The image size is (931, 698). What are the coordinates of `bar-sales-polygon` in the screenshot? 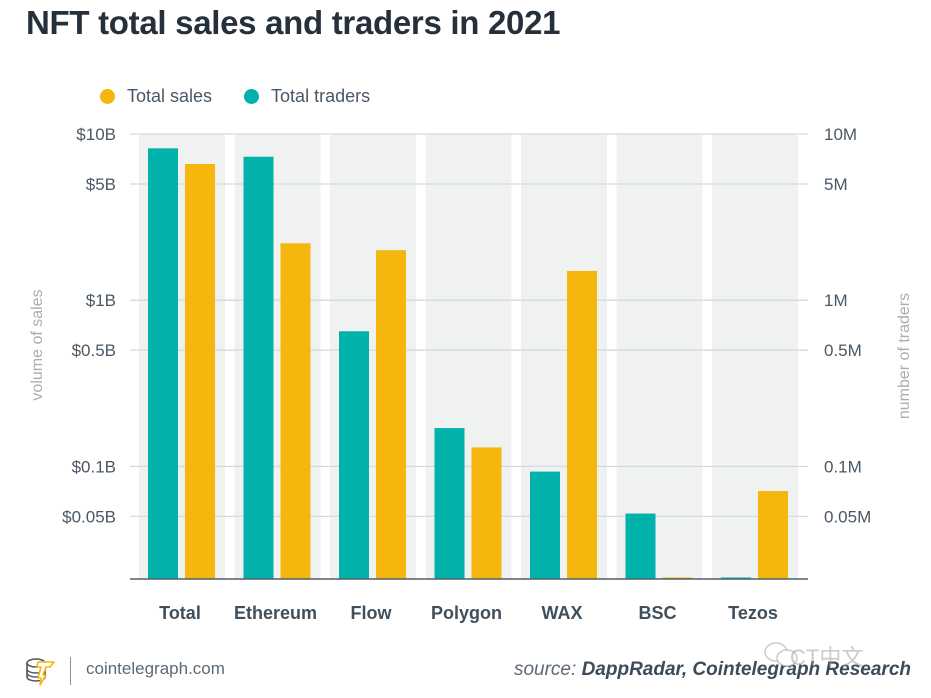 It's located at (486, 513).